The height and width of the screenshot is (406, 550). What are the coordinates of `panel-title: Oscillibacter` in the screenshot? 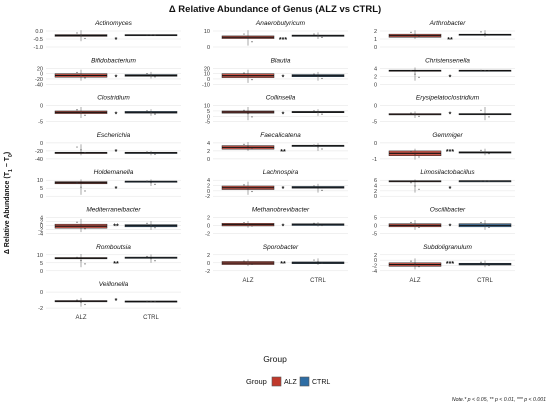 It's located at (448, 210).